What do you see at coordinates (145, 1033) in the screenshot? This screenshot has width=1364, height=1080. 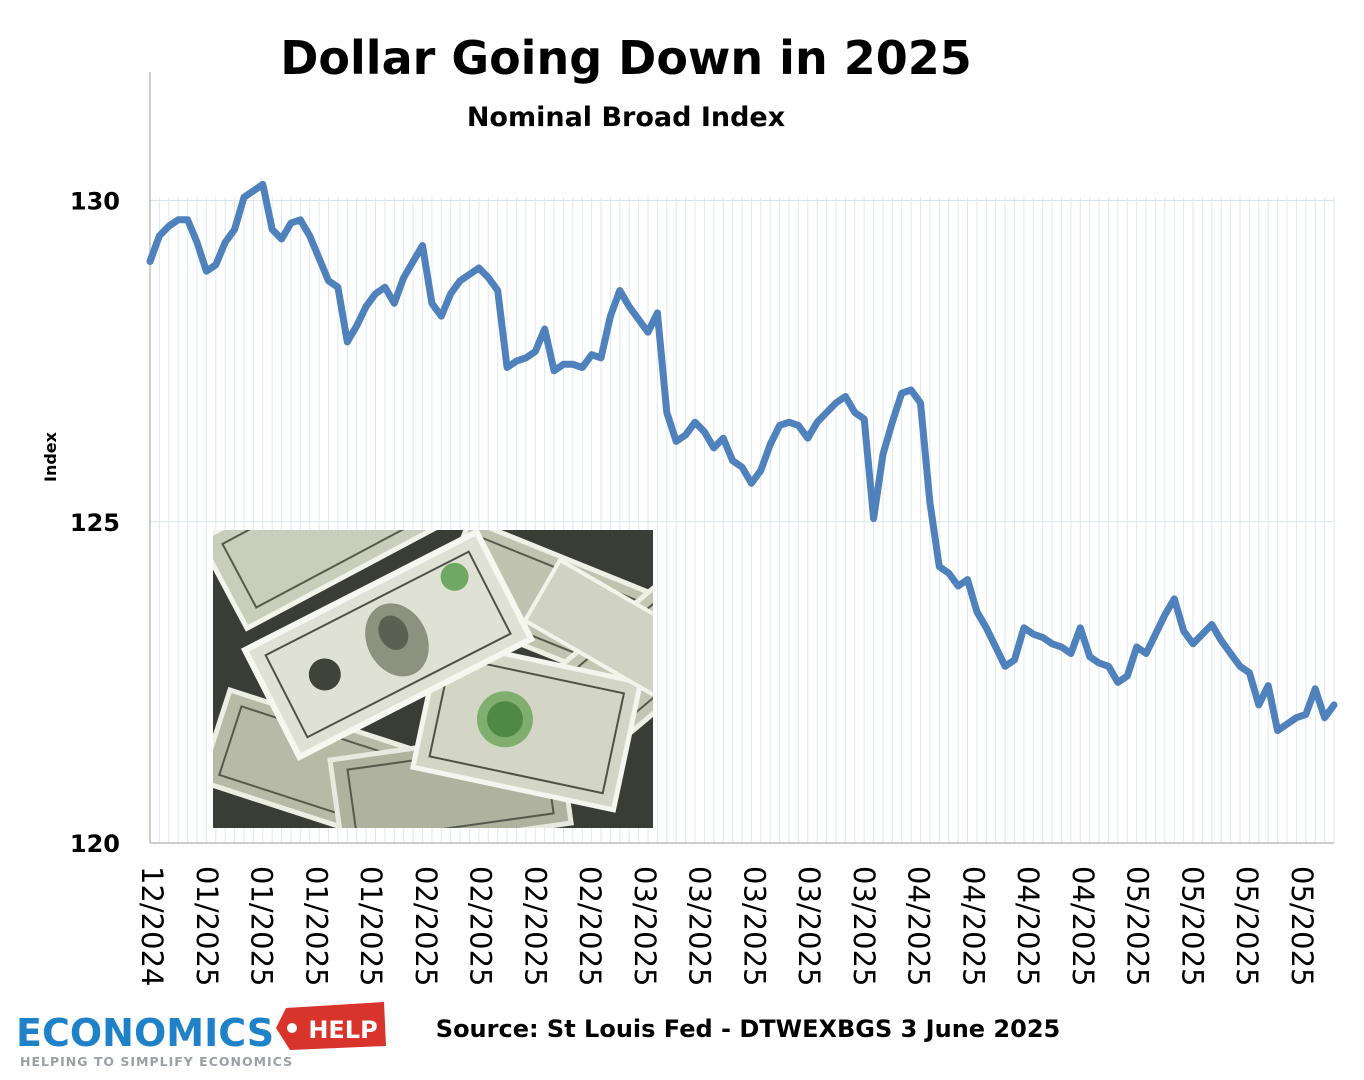 I see `logo-main-text: ECONOMICS` at bounding box center [145, 1033].